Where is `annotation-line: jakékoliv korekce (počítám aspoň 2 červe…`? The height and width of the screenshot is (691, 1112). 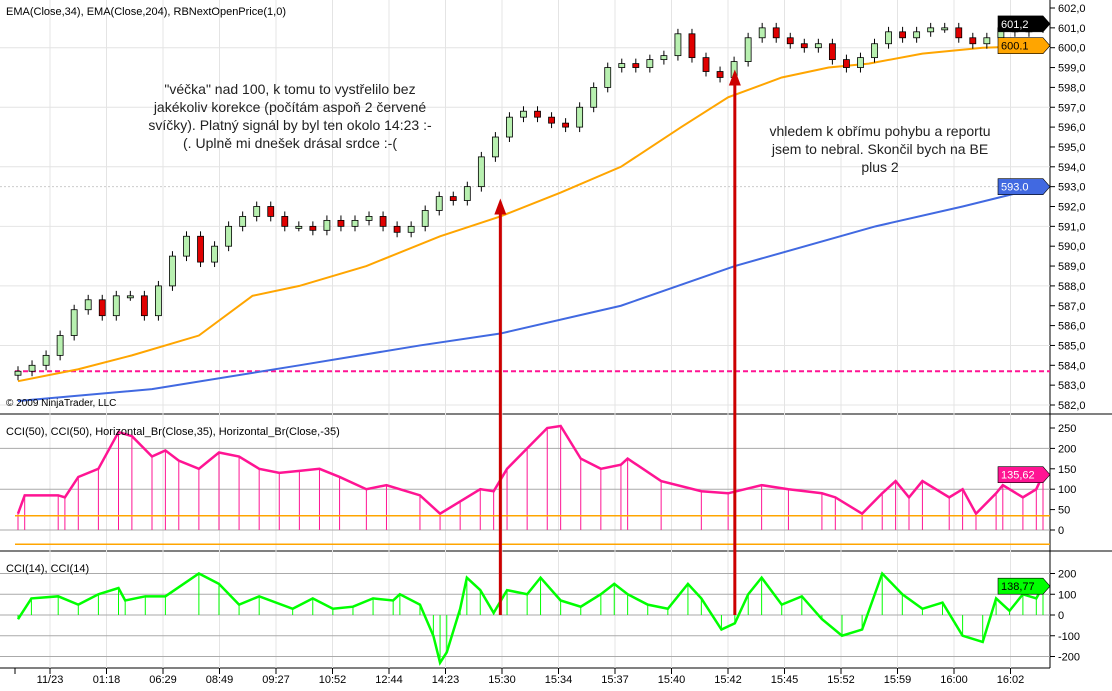 annotation-line: jakékoliv korekce (počítám aspoň 2 červe… is located at coordinates (290, 107).